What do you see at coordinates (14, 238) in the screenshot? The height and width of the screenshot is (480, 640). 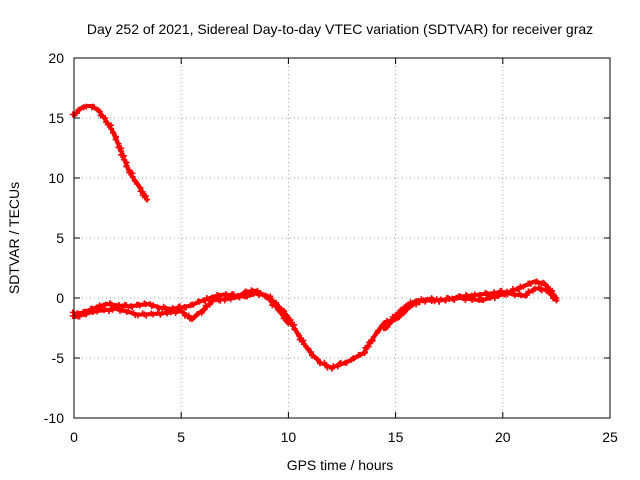 I see `y-axis-label: SDTVAR / TECUs` at bounding box center [14, 238].